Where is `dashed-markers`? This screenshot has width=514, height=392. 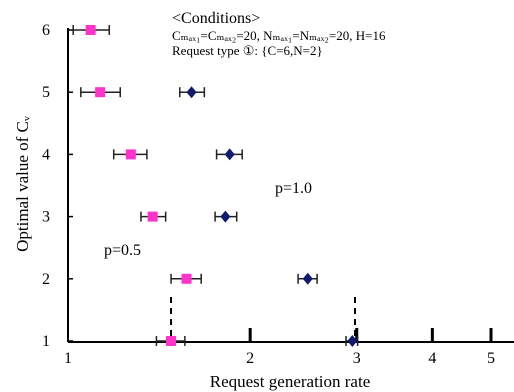 dashed-markers is located at coordinates (263, 319).